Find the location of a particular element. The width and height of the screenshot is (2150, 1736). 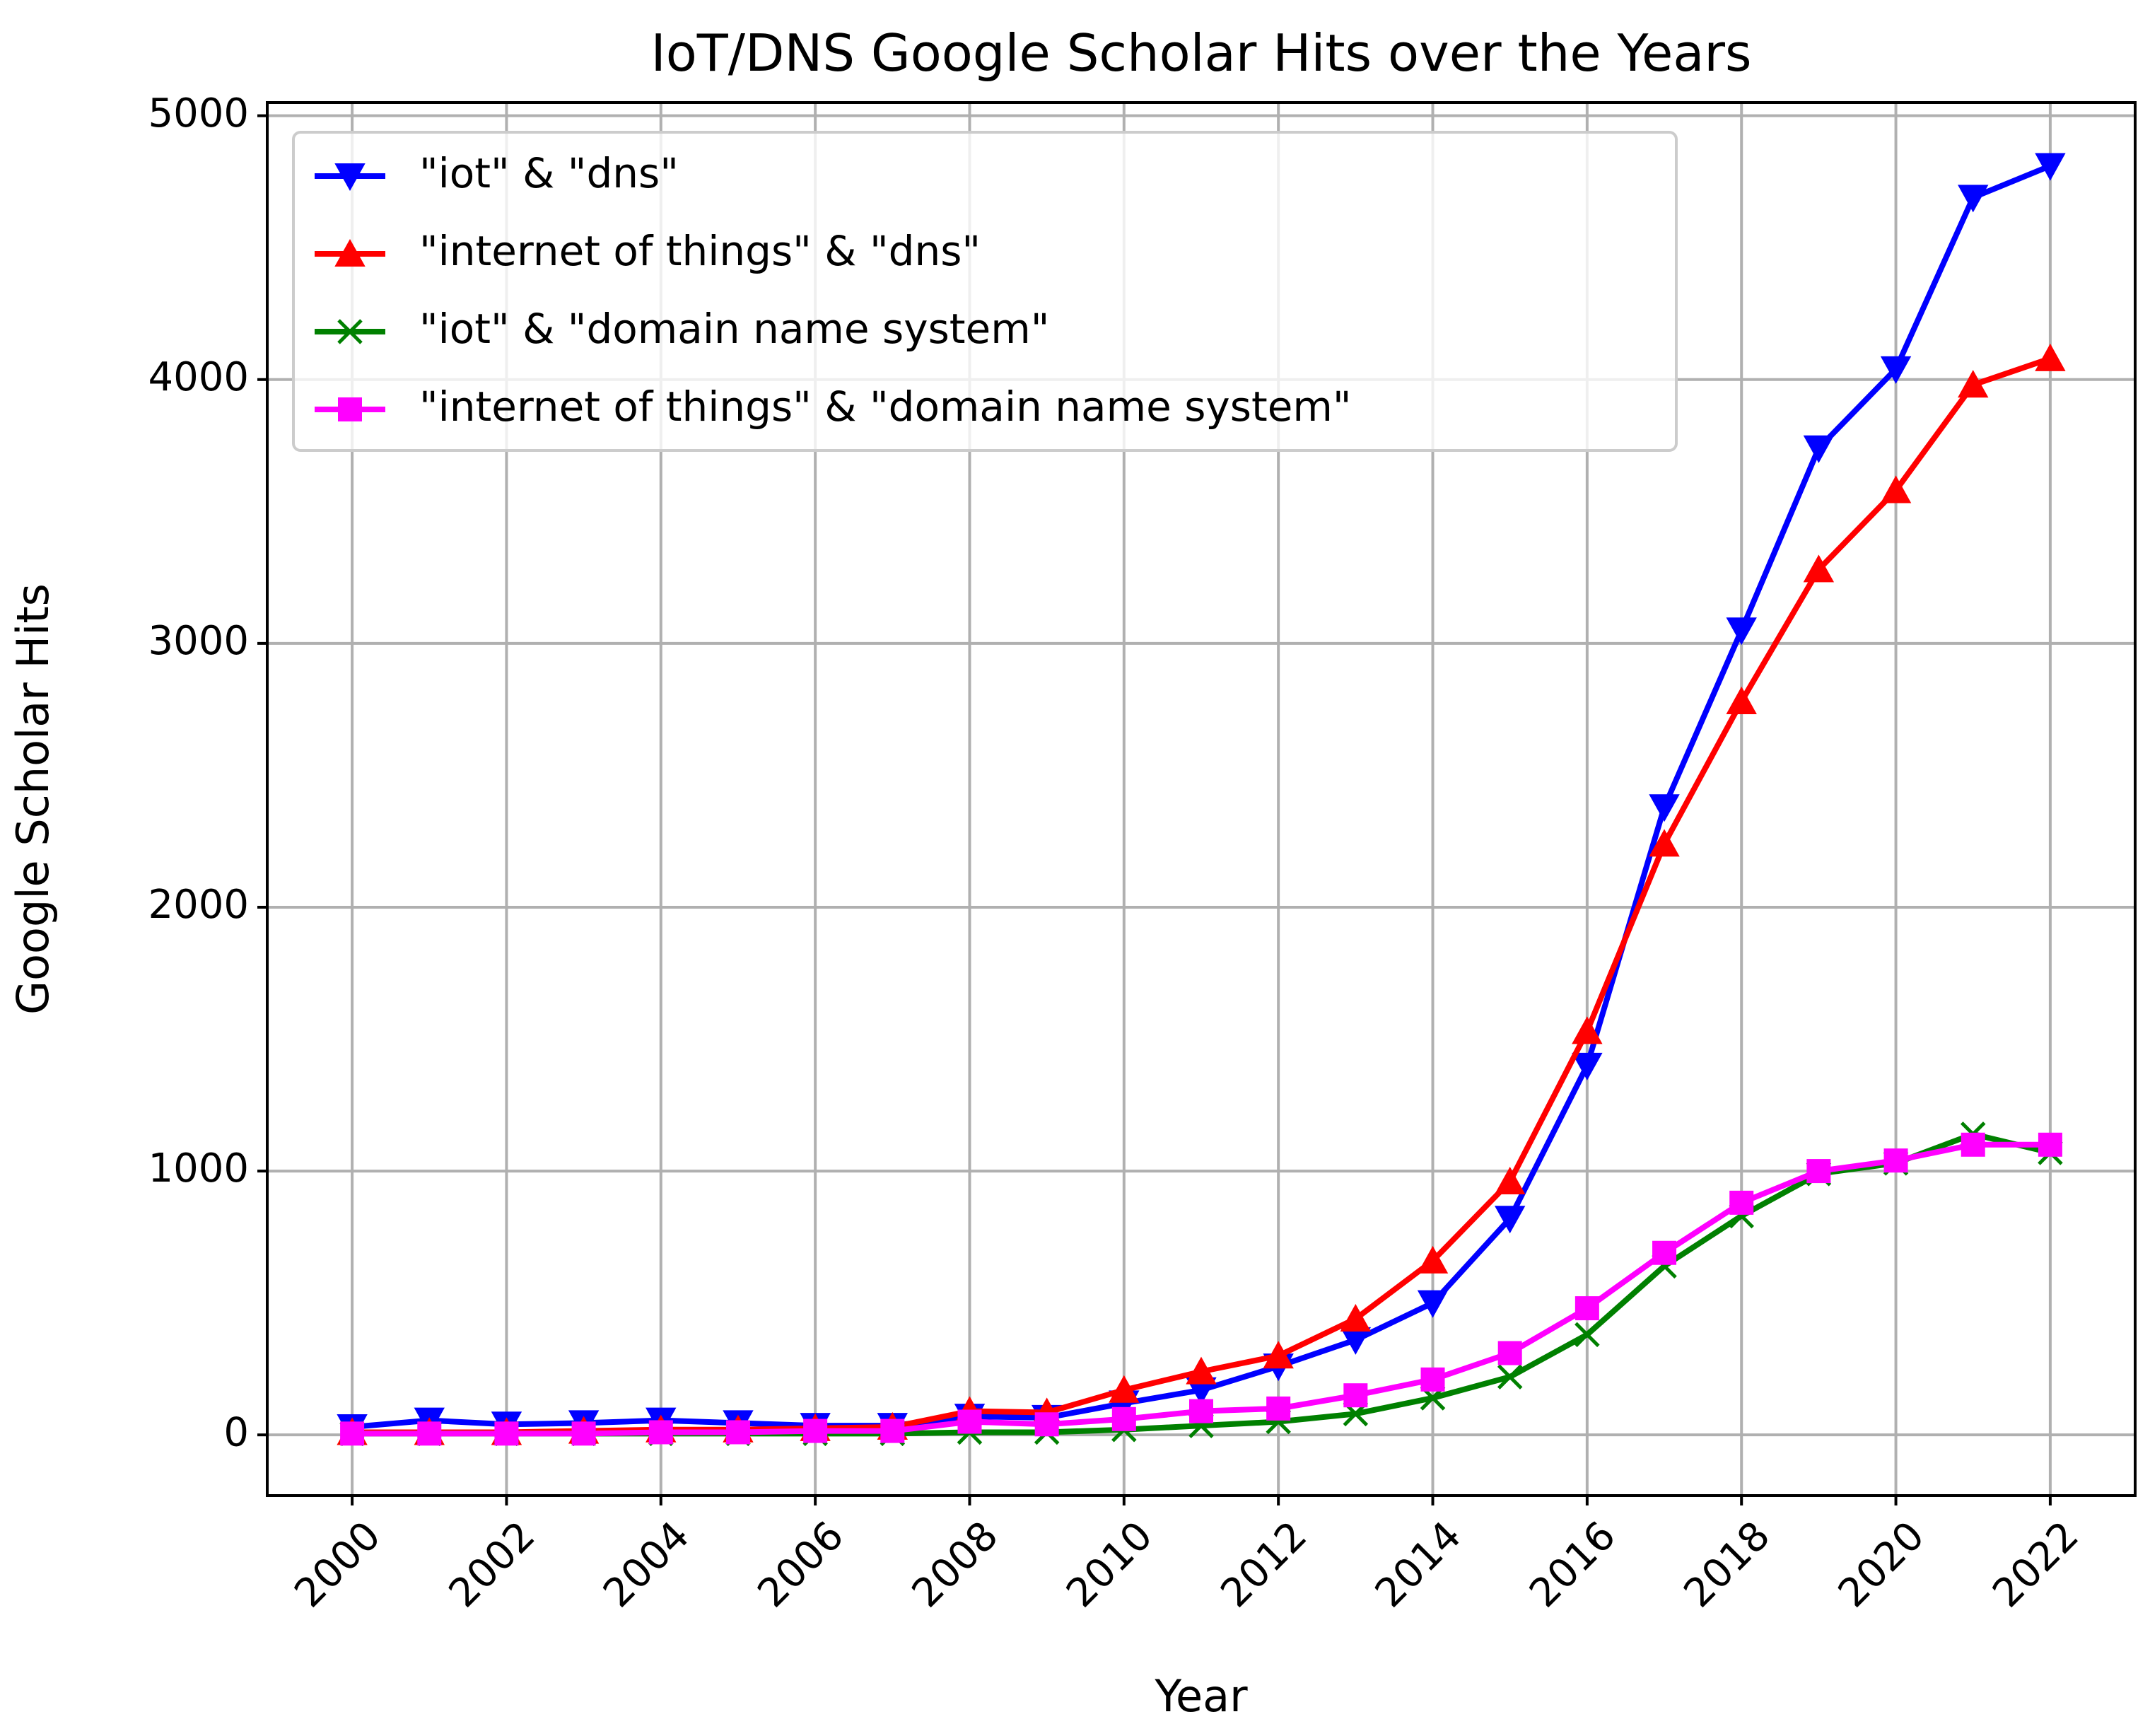

y-tick-label: 3000 is located at coordinates (198, 641).